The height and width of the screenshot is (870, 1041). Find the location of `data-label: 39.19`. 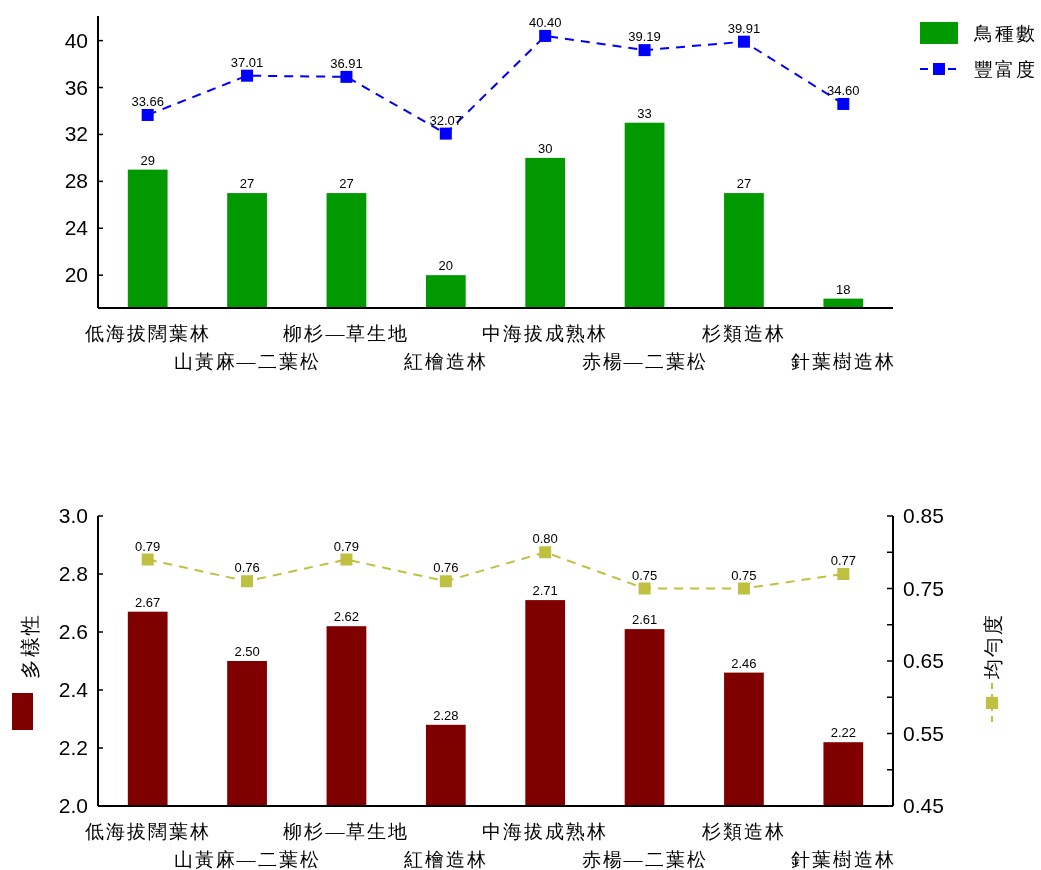

data-label: 39.19 is located at coordinates (644, 37).